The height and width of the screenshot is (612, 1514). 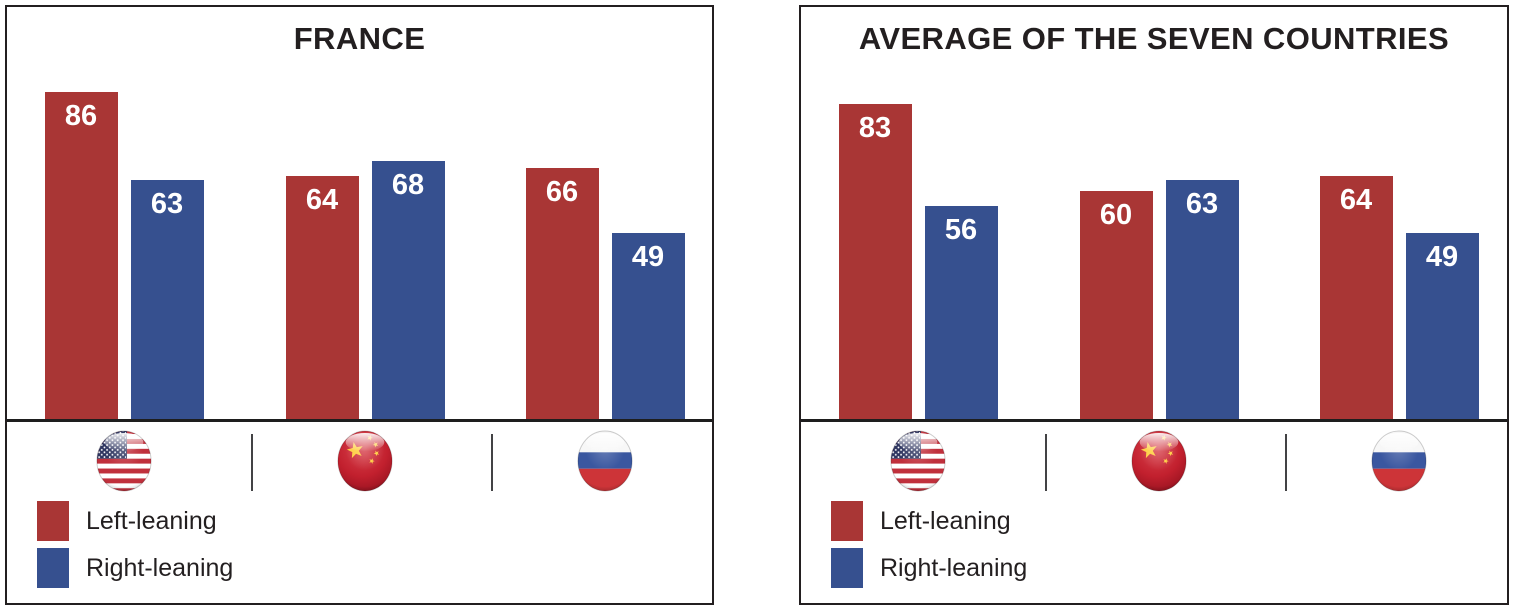 What do you see at coordinates (1116, 215) in the screenshot?
I see `bar-value-label: 60` at bounding box center [1116, 215].